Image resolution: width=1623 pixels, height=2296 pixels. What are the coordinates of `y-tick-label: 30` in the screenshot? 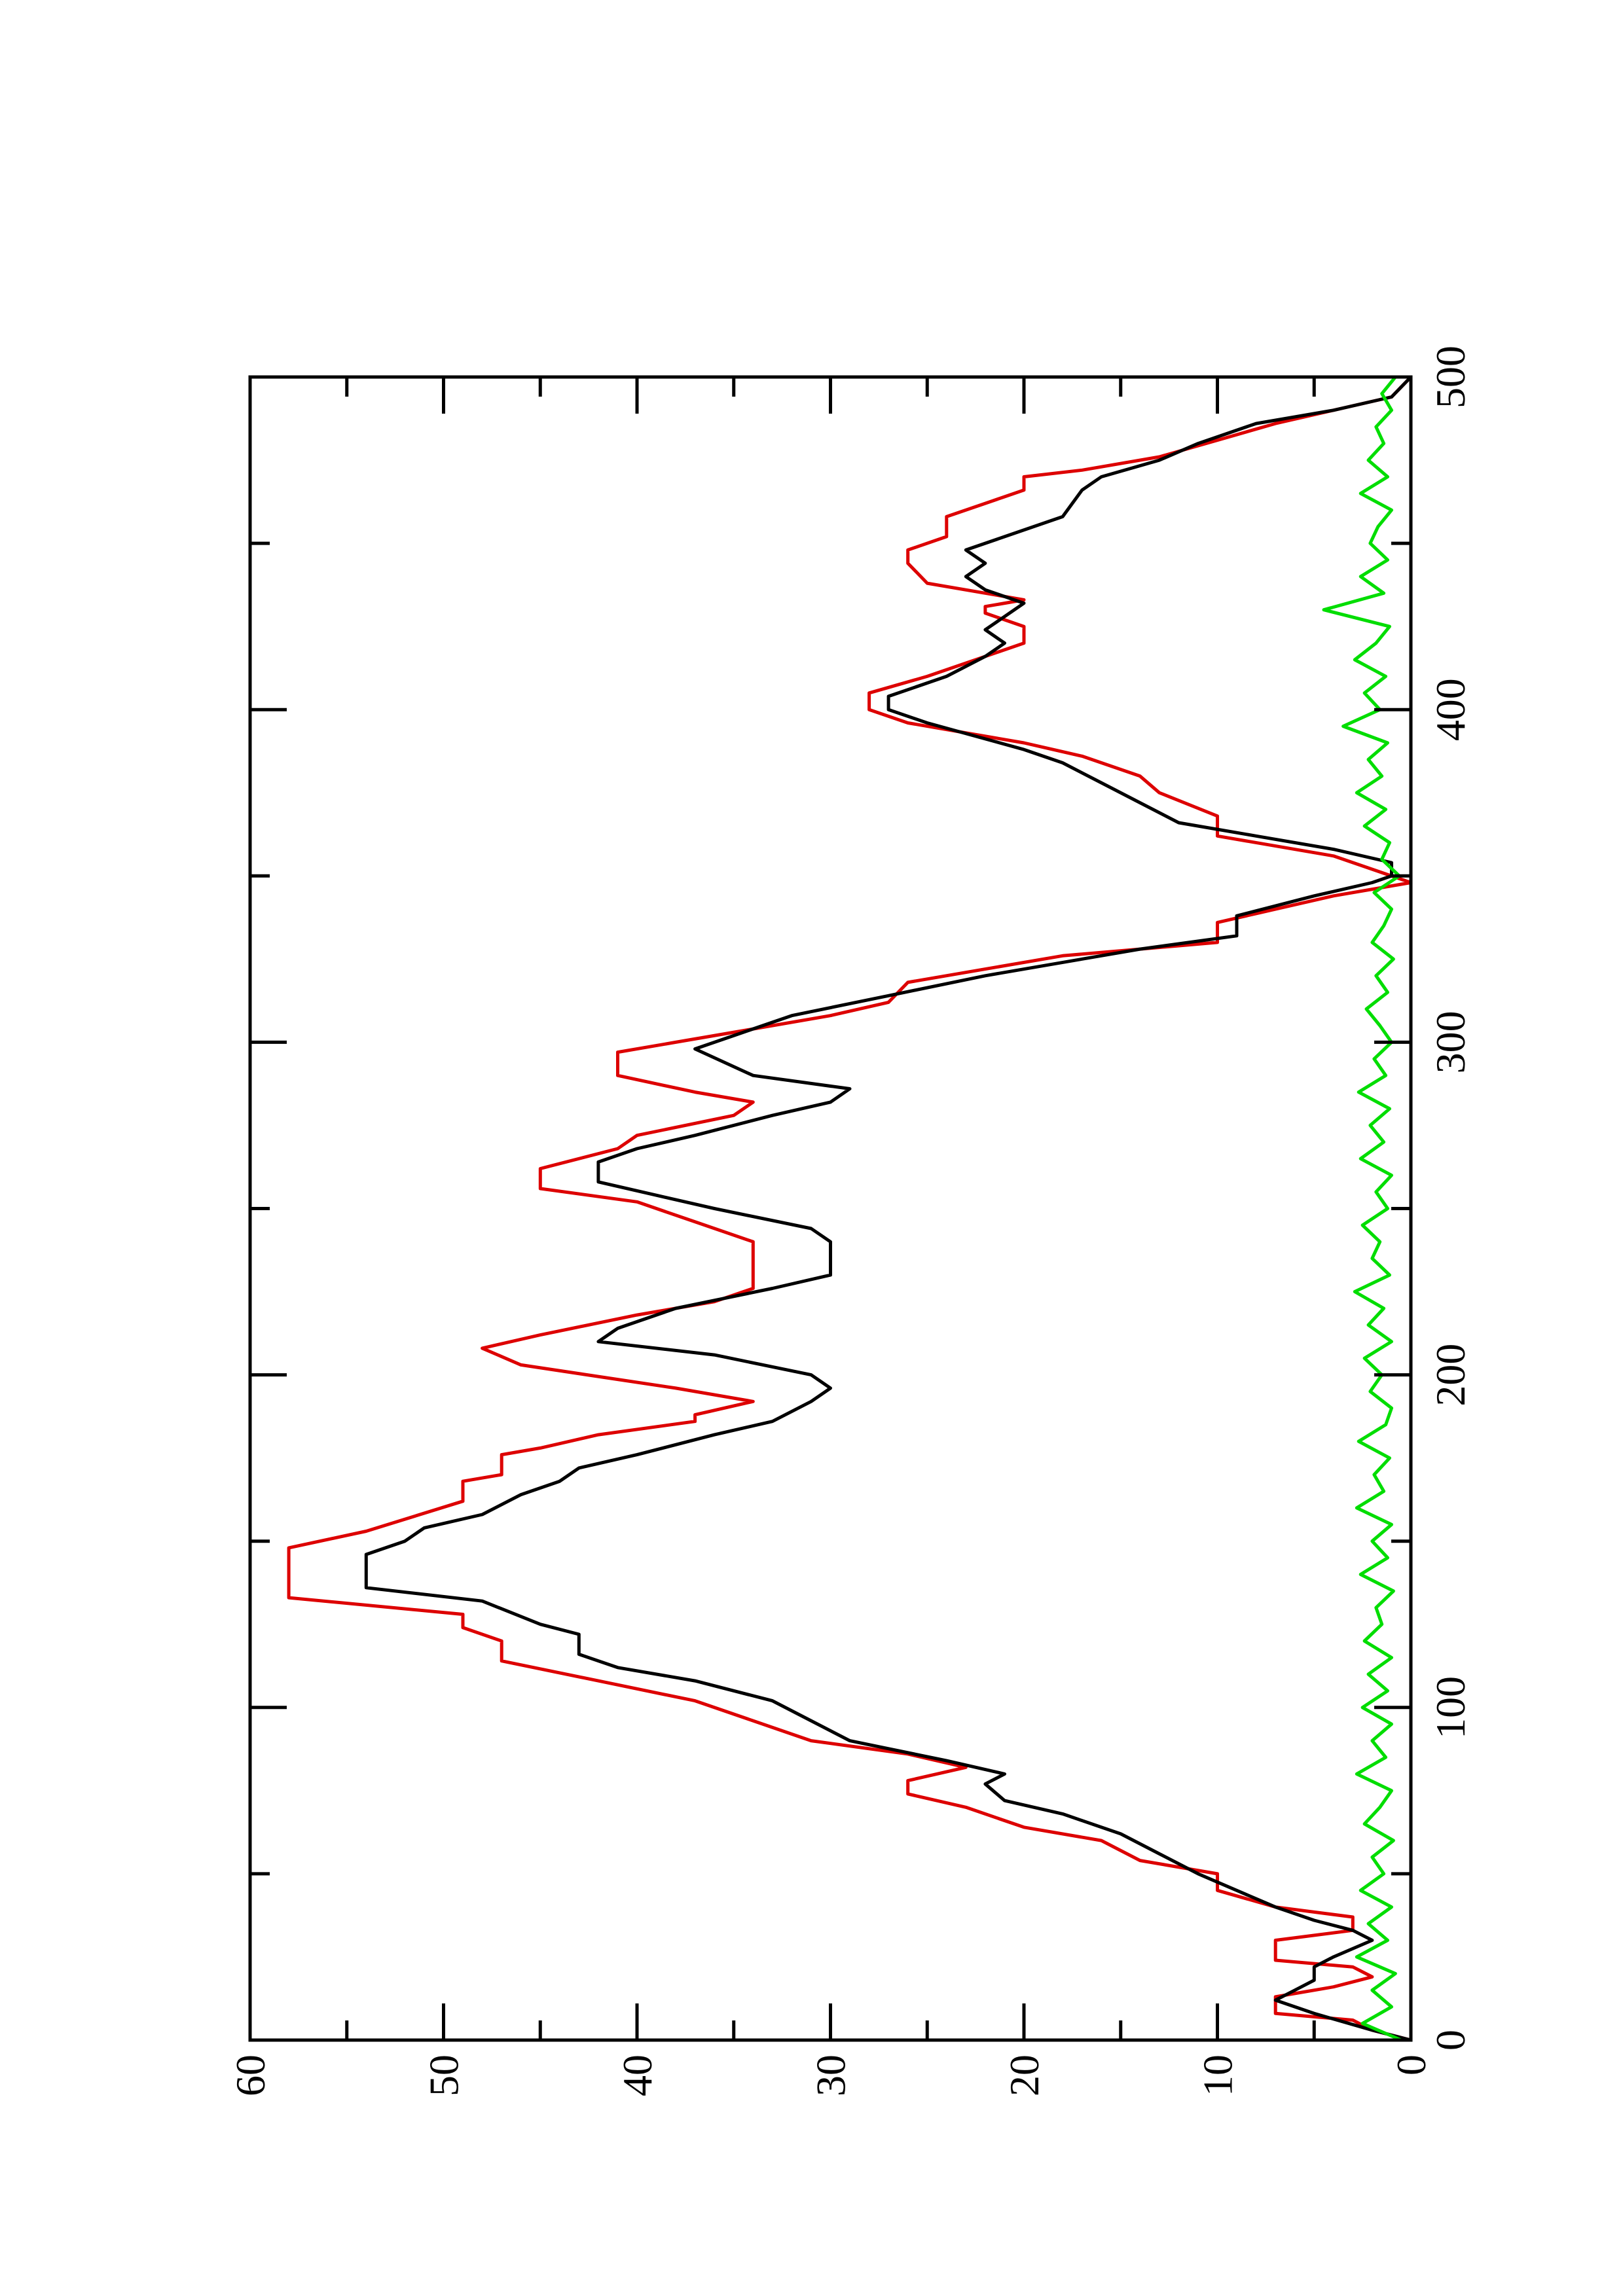 It's located at (831, 2075).